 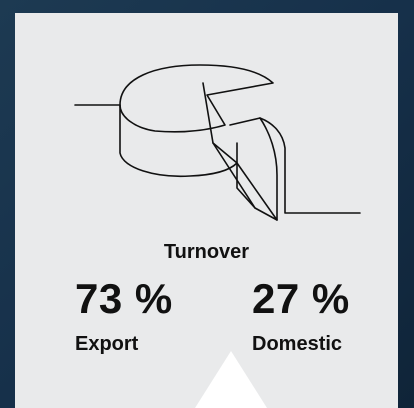 What do you see at coordinates (301, 298) in the screenshot?
I see `stat-value: 27 %` at bounding box center [301, 298].